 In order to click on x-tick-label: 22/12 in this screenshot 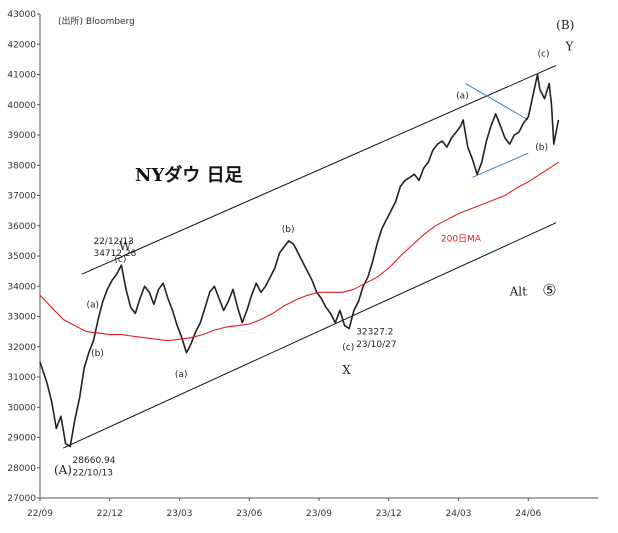, I will do `click(110, 514)`.